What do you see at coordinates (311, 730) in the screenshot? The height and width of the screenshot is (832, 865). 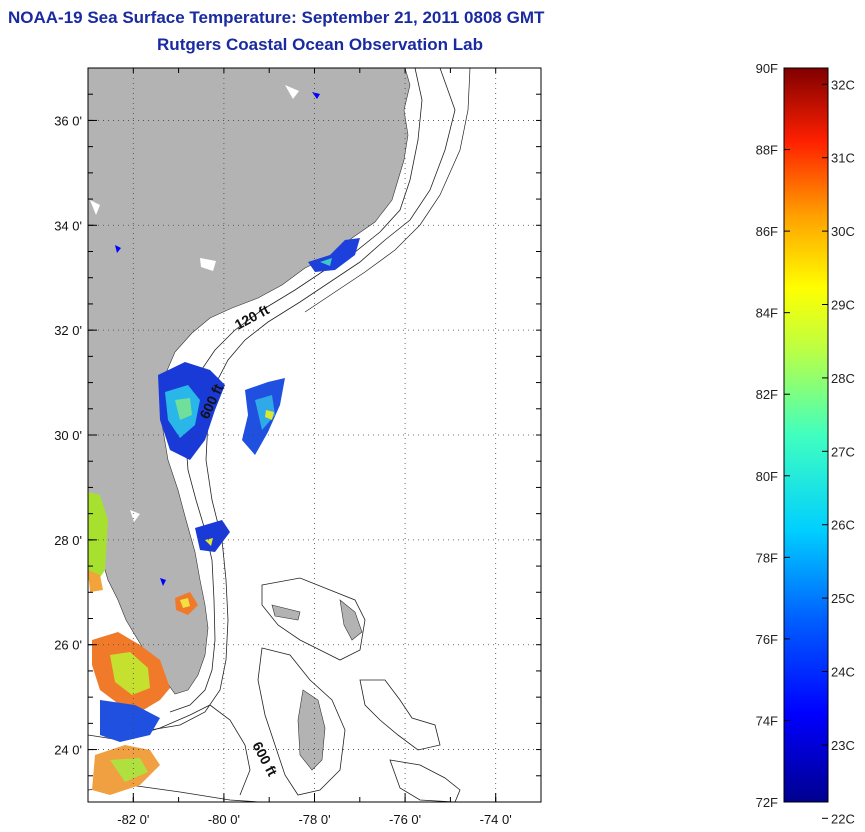 I see `land-bahamas-andros` at bounding box center [311, 730].